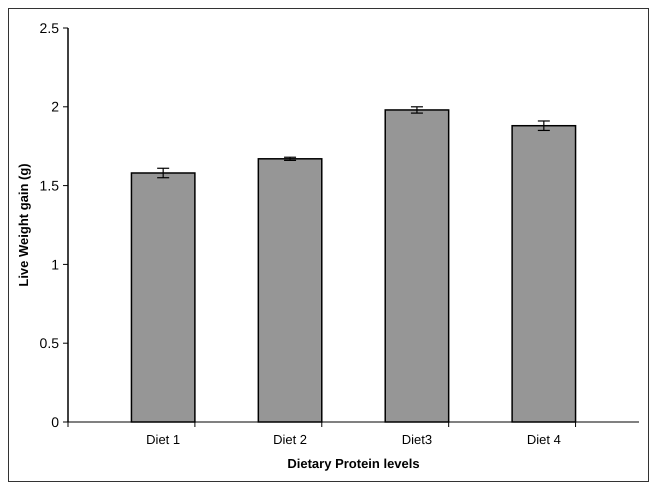 This screenshot has width=657, height=490. Describe the element at coordinates (290, 439) in the screenshot. I see `x-tick-label: Diet 2` at that location.